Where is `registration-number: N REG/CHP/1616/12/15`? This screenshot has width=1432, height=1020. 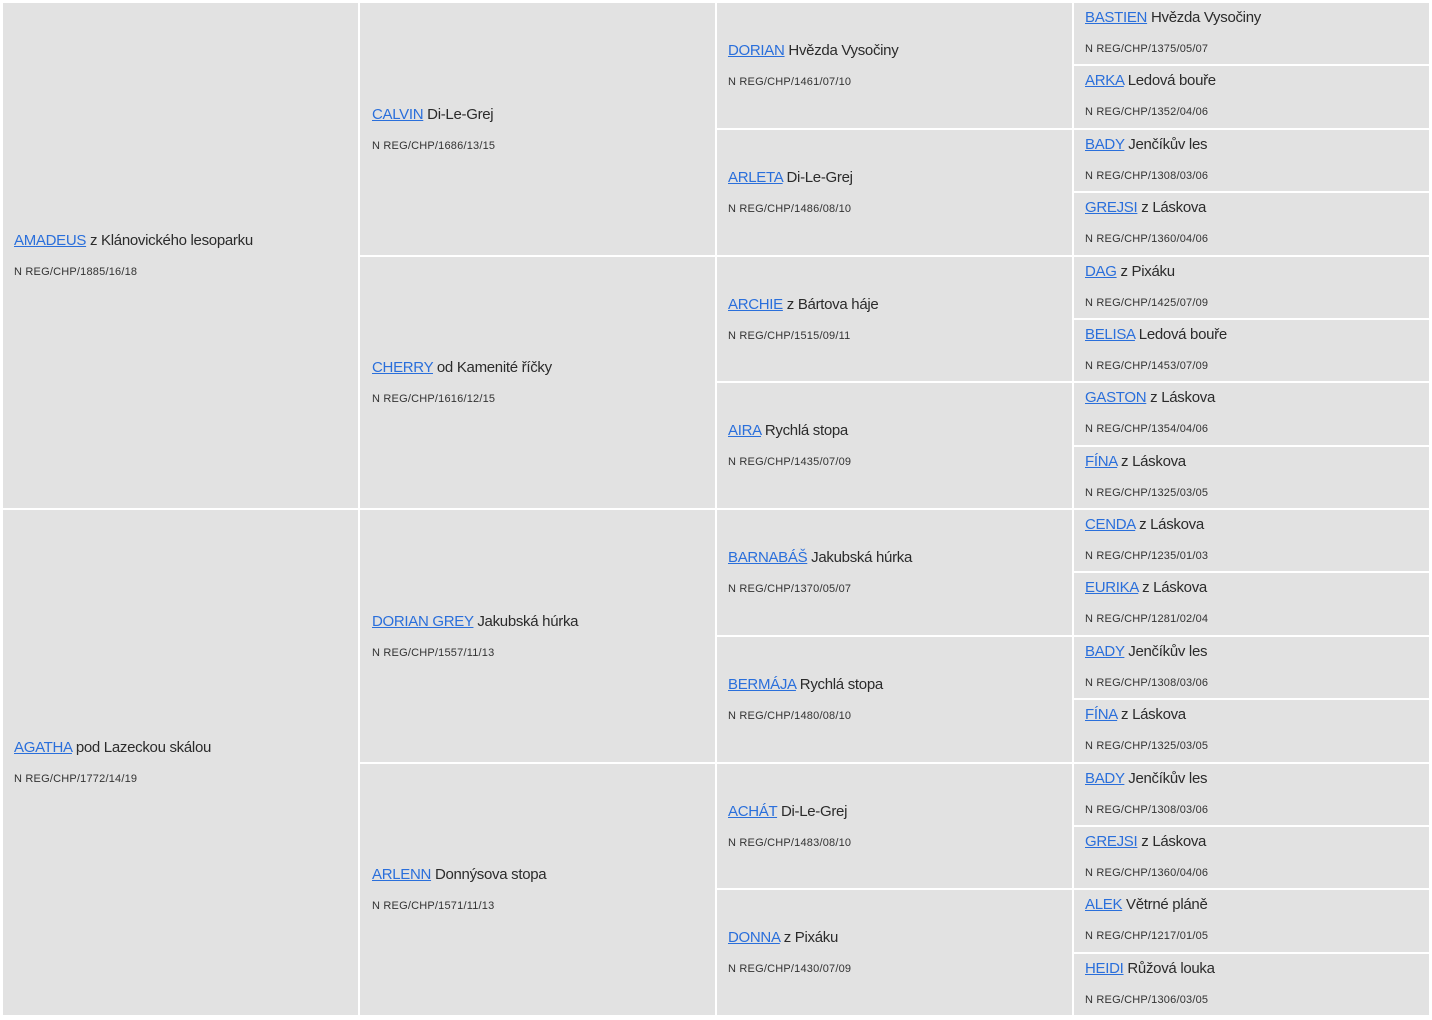
registration-number: N REG/CHP/1616/12/15 is located at coordinates (434, 399).